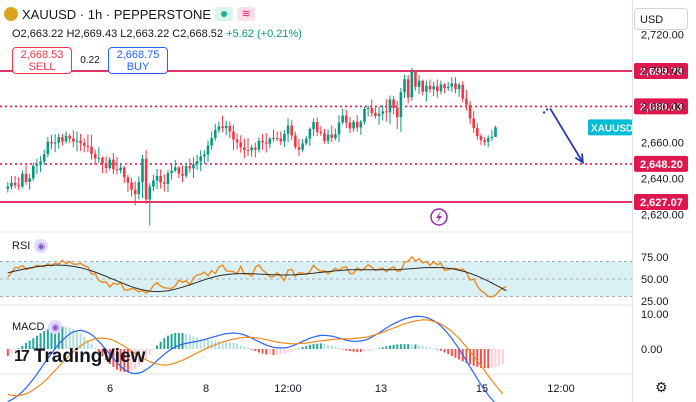 This screenshot has height=402, width=696. Describe the element at coordinates (224, 14) in the screenshot. I see `market-open-dot-icon` at that location.